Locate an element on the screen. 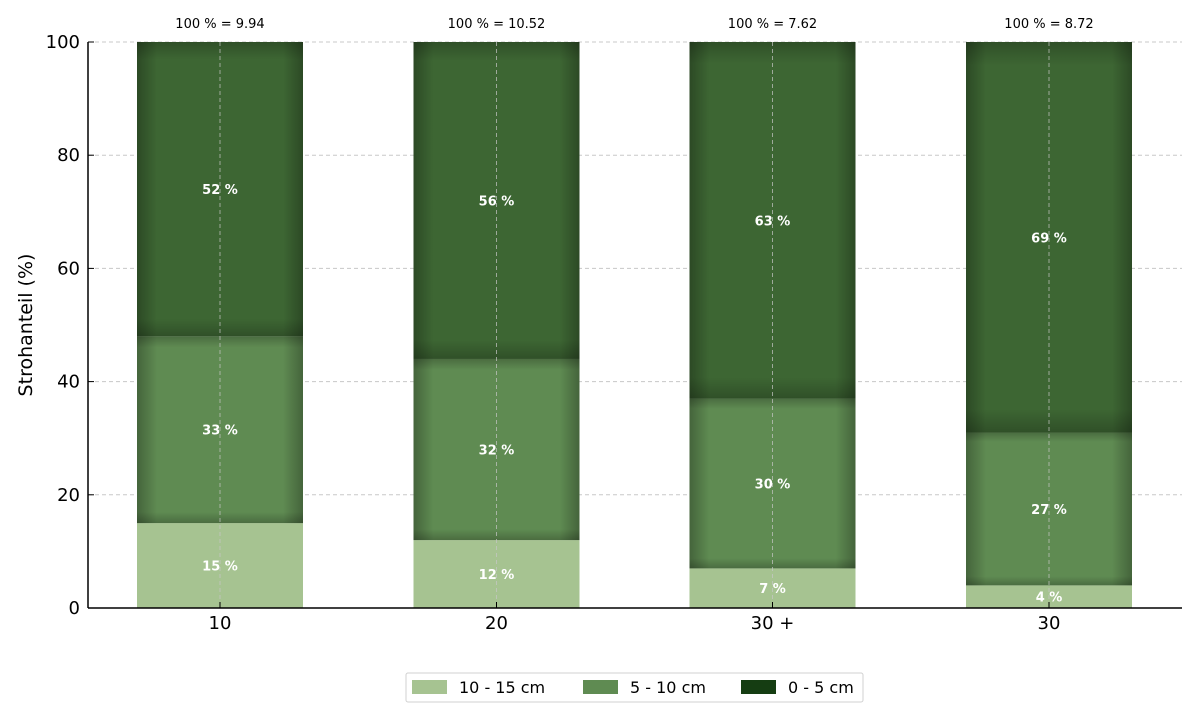 This screenshot has width=1200, height=720. x-tick-label: 20 is located at coordinates (496, 623).